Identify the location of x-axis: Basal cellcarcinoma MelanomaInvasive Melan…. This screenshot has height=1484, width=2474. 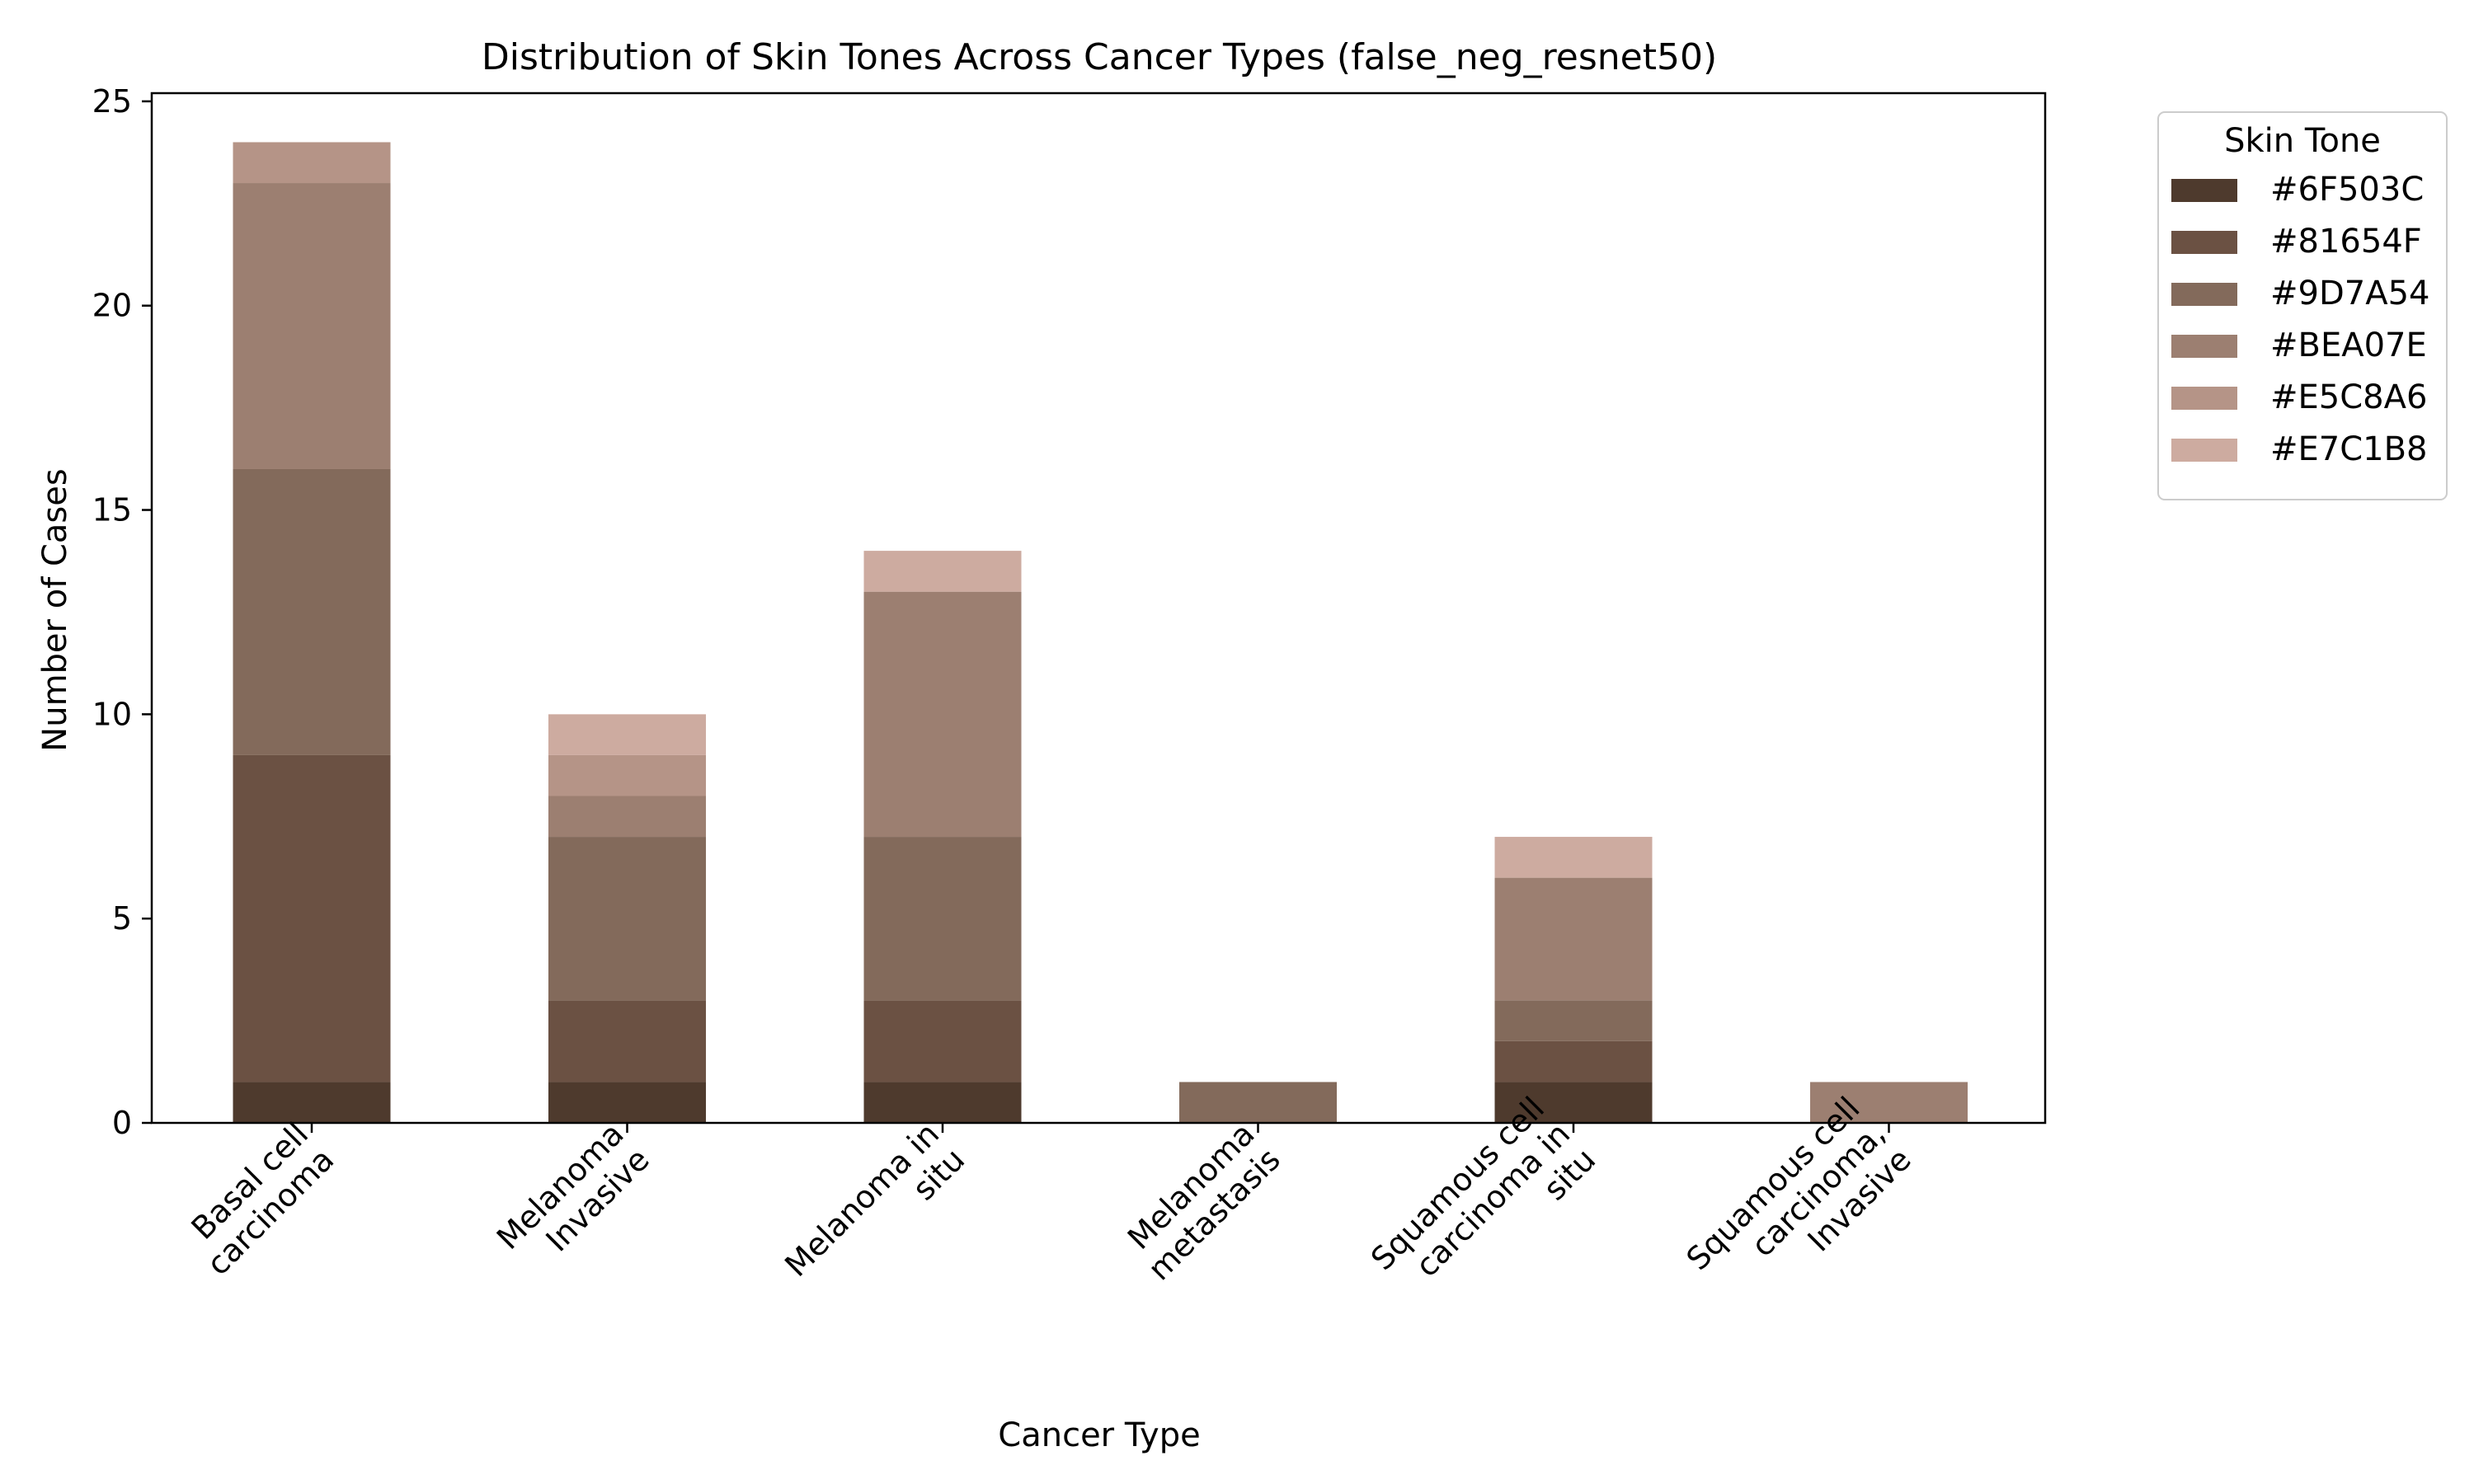
(1045, 1209).